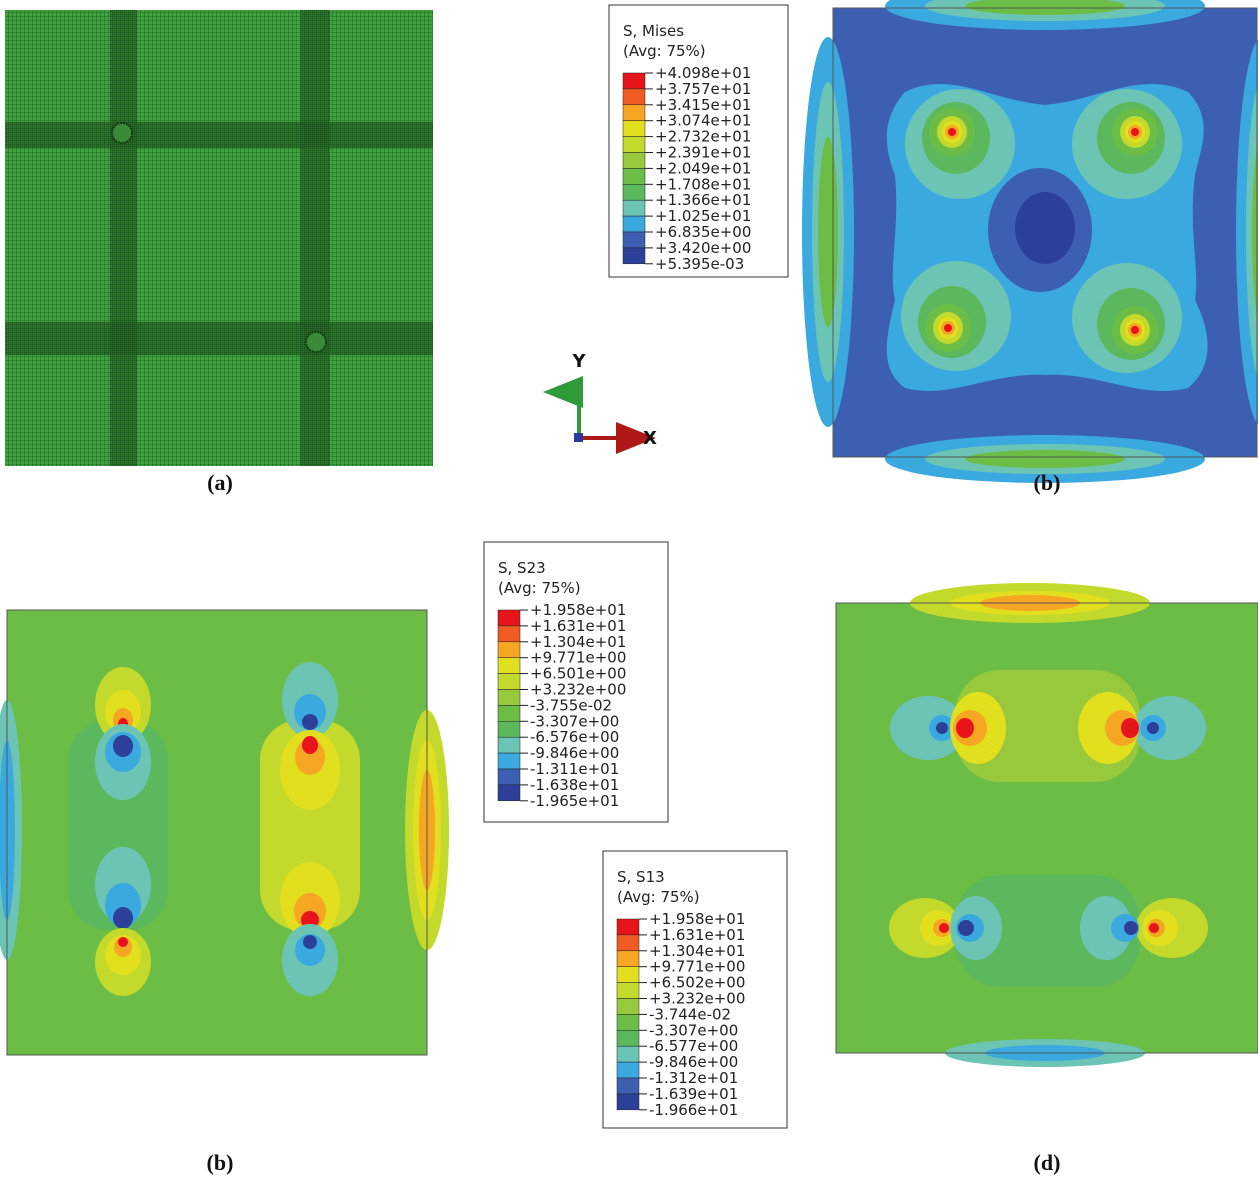 Image resolution: width=1258 pixels, height=1180 pixels. Describe the element at coordinates (578, 610) in the screenshot. I see `legend-label: +1.958e+01` at that location.